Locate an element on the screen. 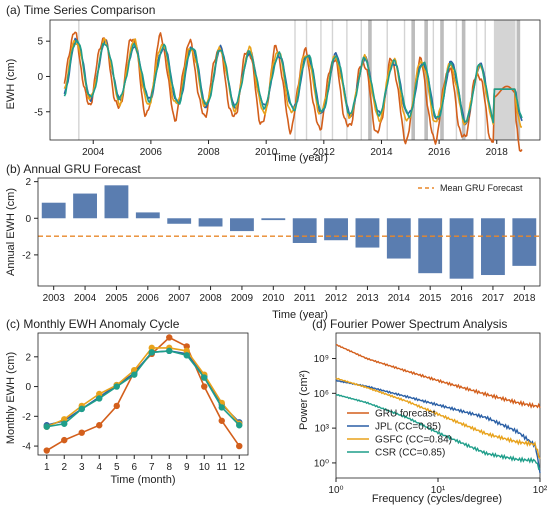 The image size is (550, 510). legend-label: GSFC (CC=0.84) is located at coordinates (413, 440).